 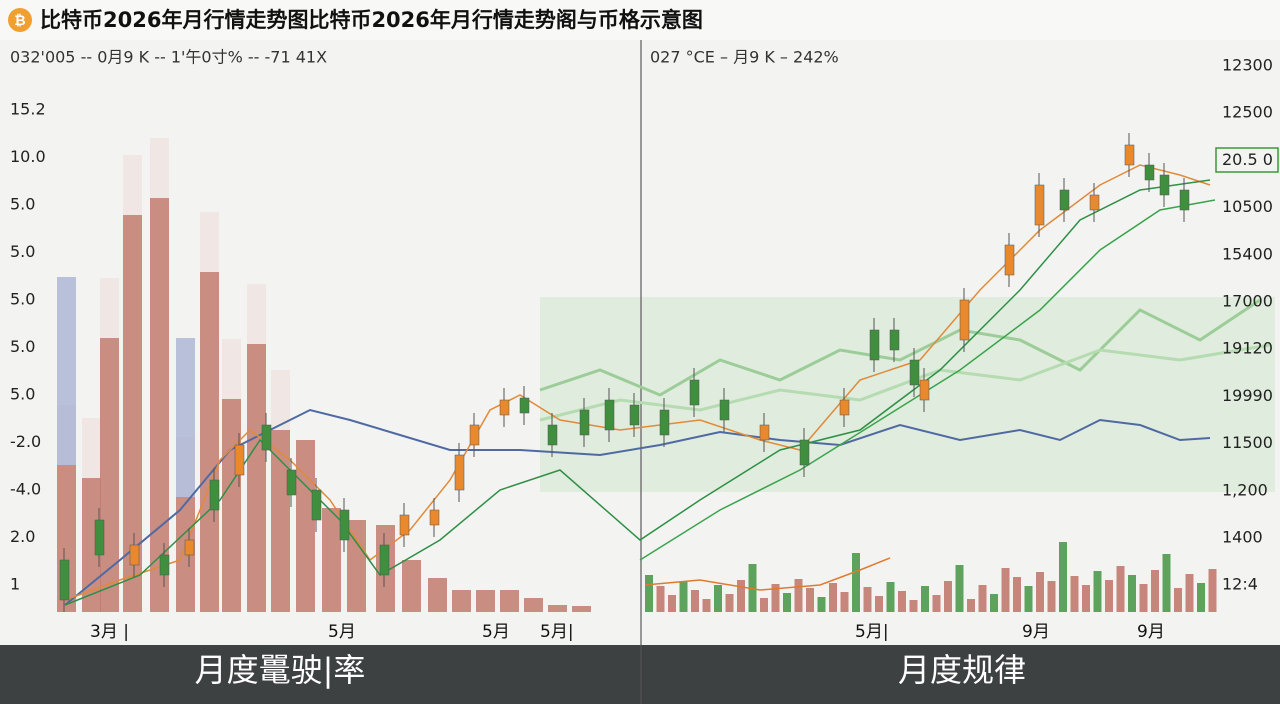 I want to click on y-label: -2.0, so click(x=25, y=441).